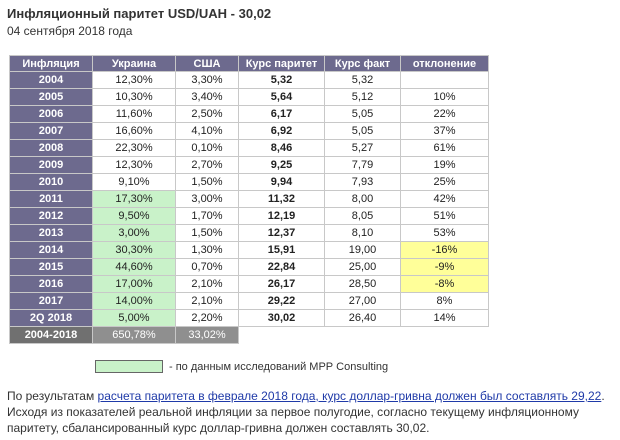 This screenshot has height=440, width=620. What do you see at coordinates (207, 80) in the screenshot?
I see `cell-usa: 3,30%` at bounding box center [207, 80].